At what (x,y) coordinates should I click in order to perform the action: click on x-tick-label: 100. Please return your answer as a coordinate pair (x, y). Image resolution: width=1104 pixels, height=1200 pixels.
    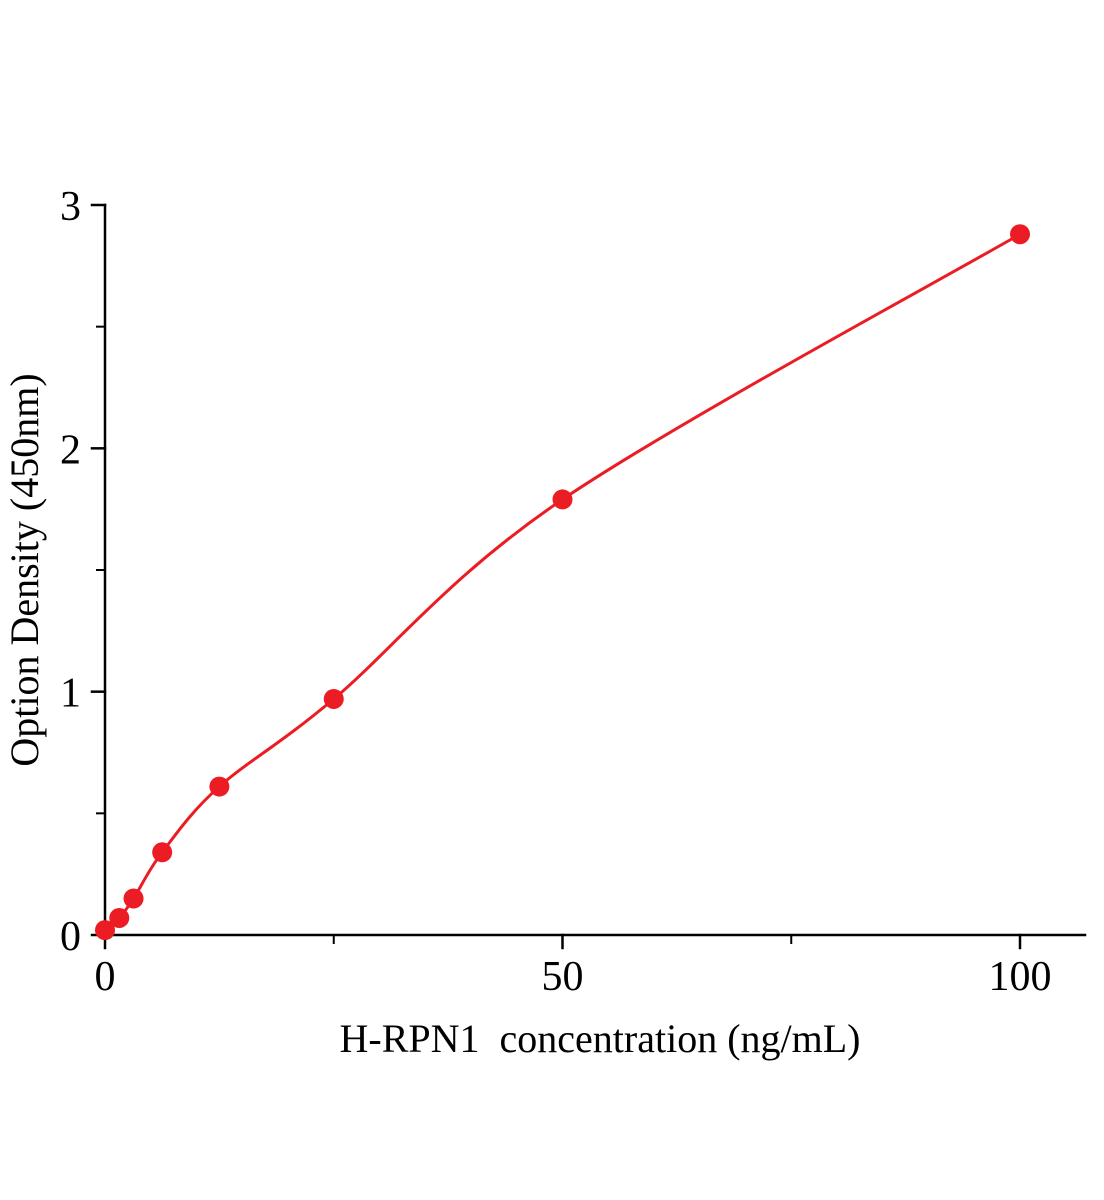
    Looking at the image, I should click on (1020, 977).